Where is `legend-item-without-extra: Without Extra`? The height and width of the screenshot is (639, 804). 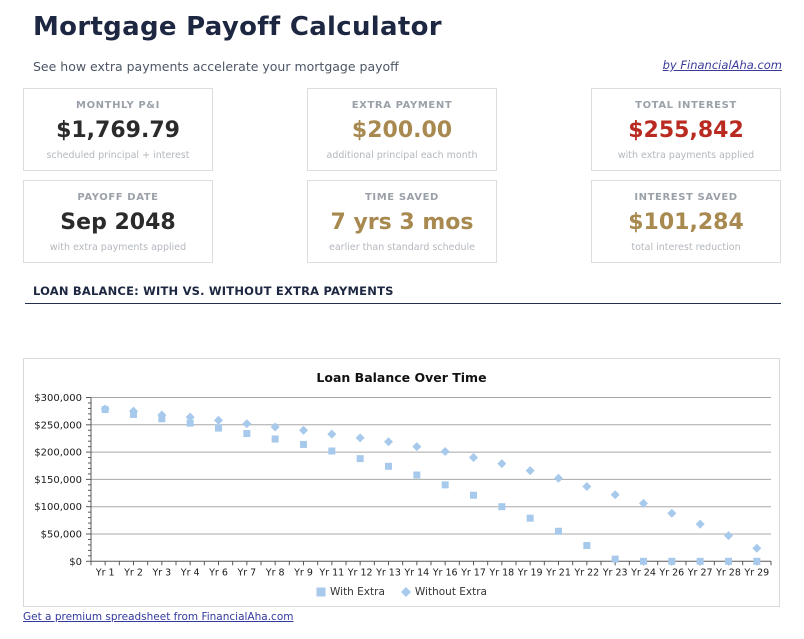 legend-item-without-extra: Without Extra is located at coordinates (443, 592).